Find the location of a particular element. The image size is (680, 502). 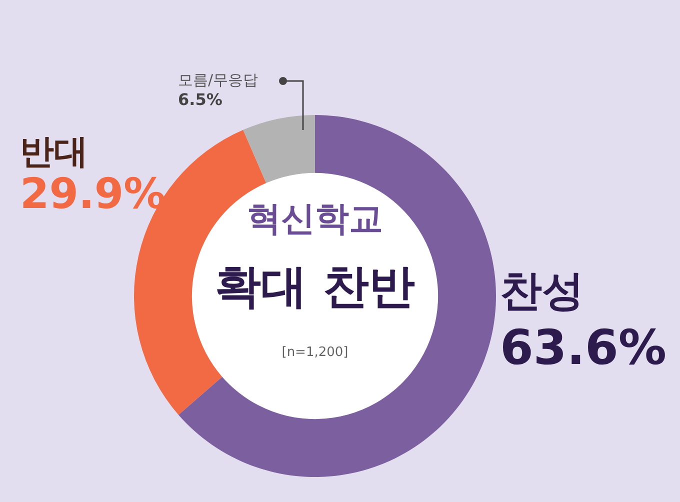

data-label: 29.9% is located at coordinates (93, 193).